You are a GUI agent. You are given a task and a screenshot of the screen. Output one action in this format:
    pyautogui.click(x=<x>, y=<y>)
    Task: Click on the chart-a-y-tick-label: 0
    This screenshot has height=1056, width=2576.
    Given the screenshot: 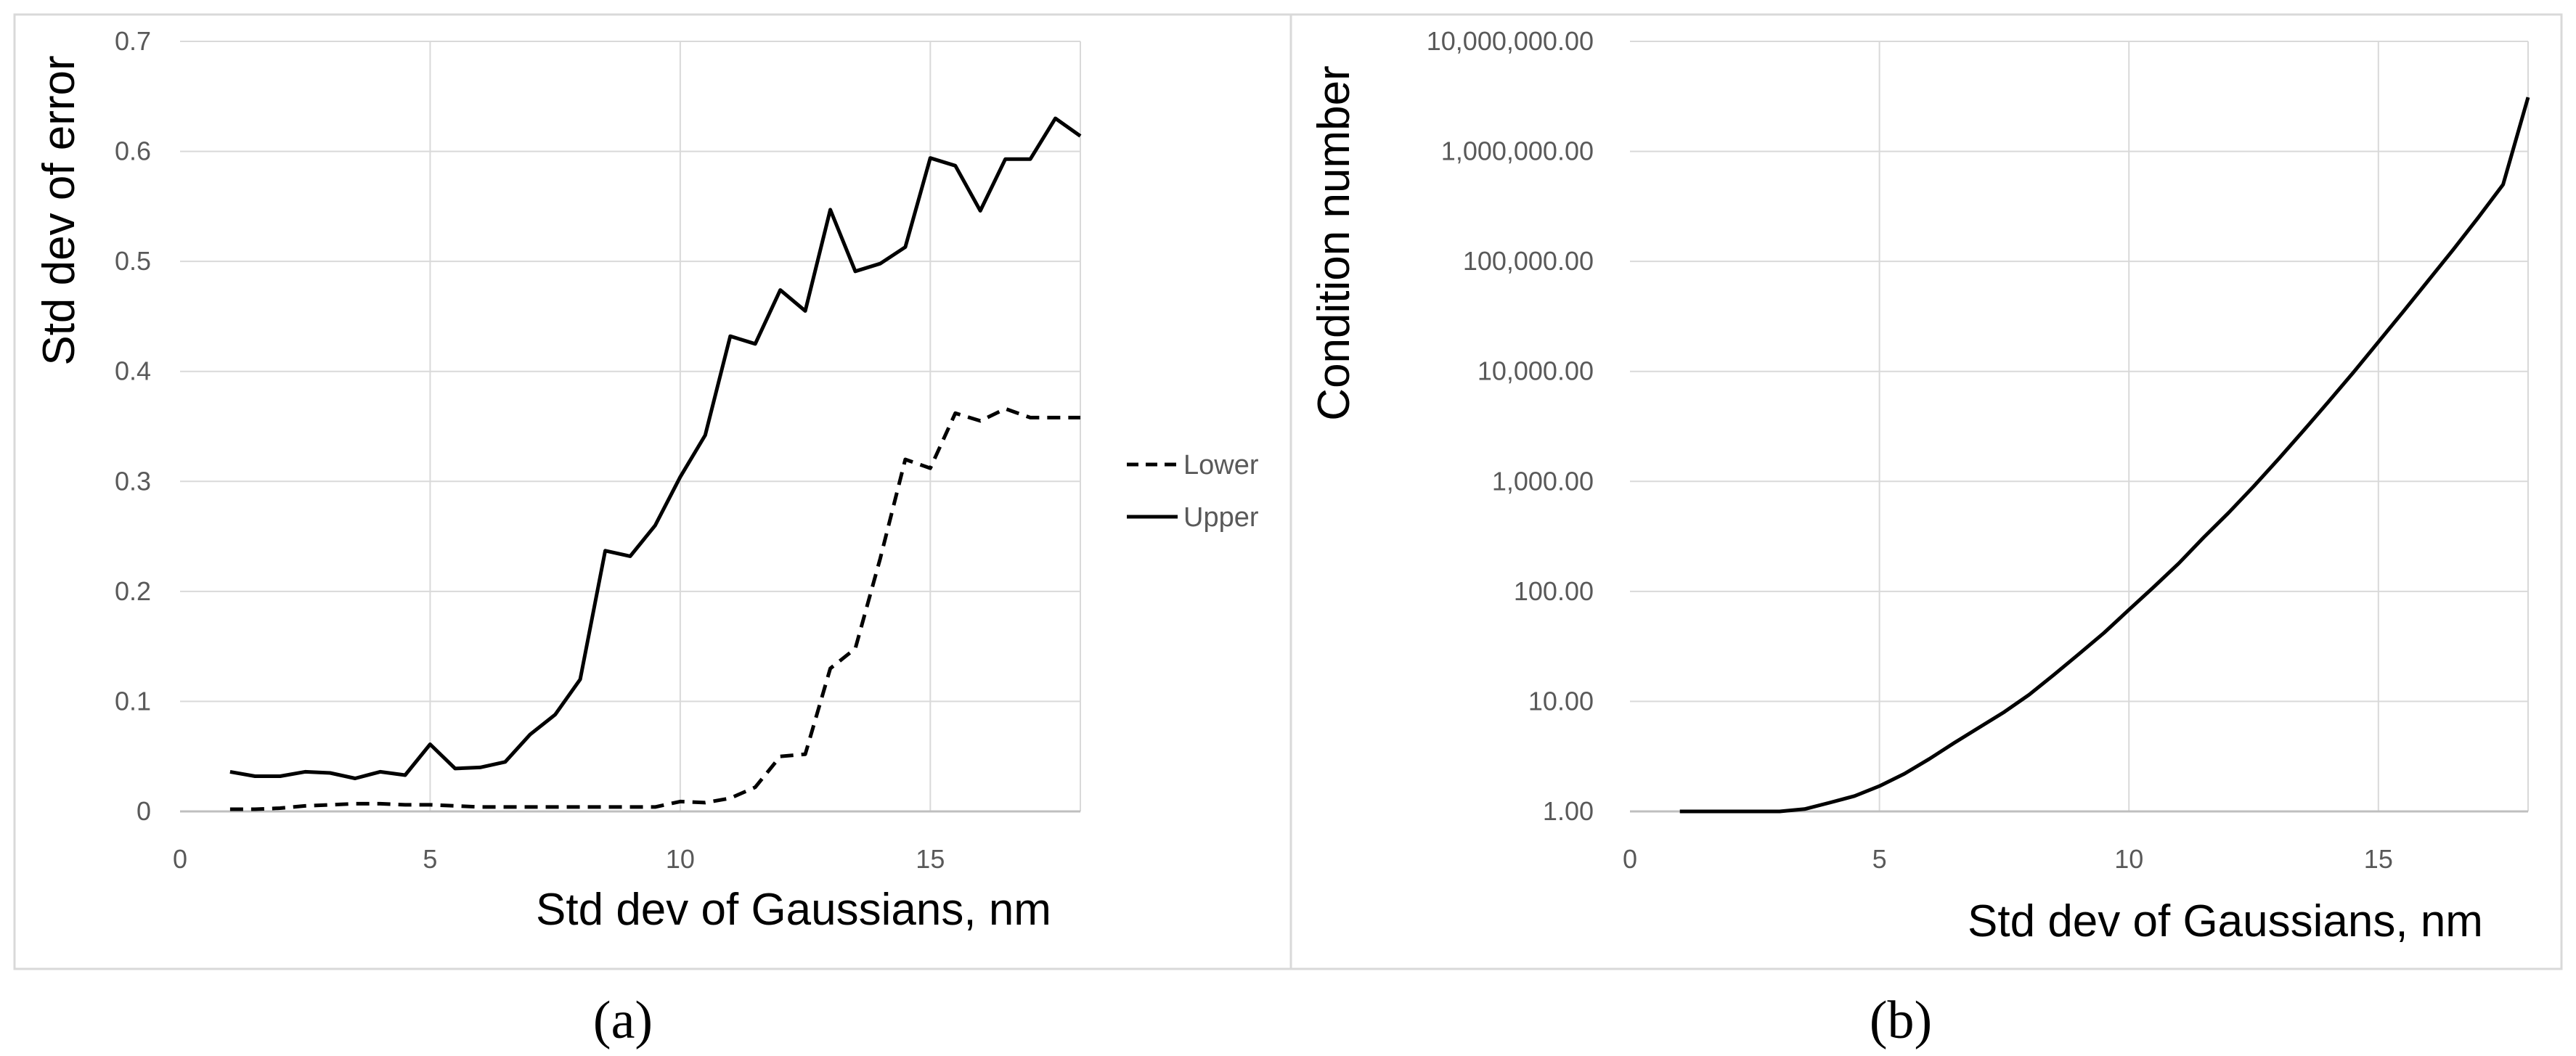 What is the action you would take?
    pyautogui.click(x=143, y=811)
    